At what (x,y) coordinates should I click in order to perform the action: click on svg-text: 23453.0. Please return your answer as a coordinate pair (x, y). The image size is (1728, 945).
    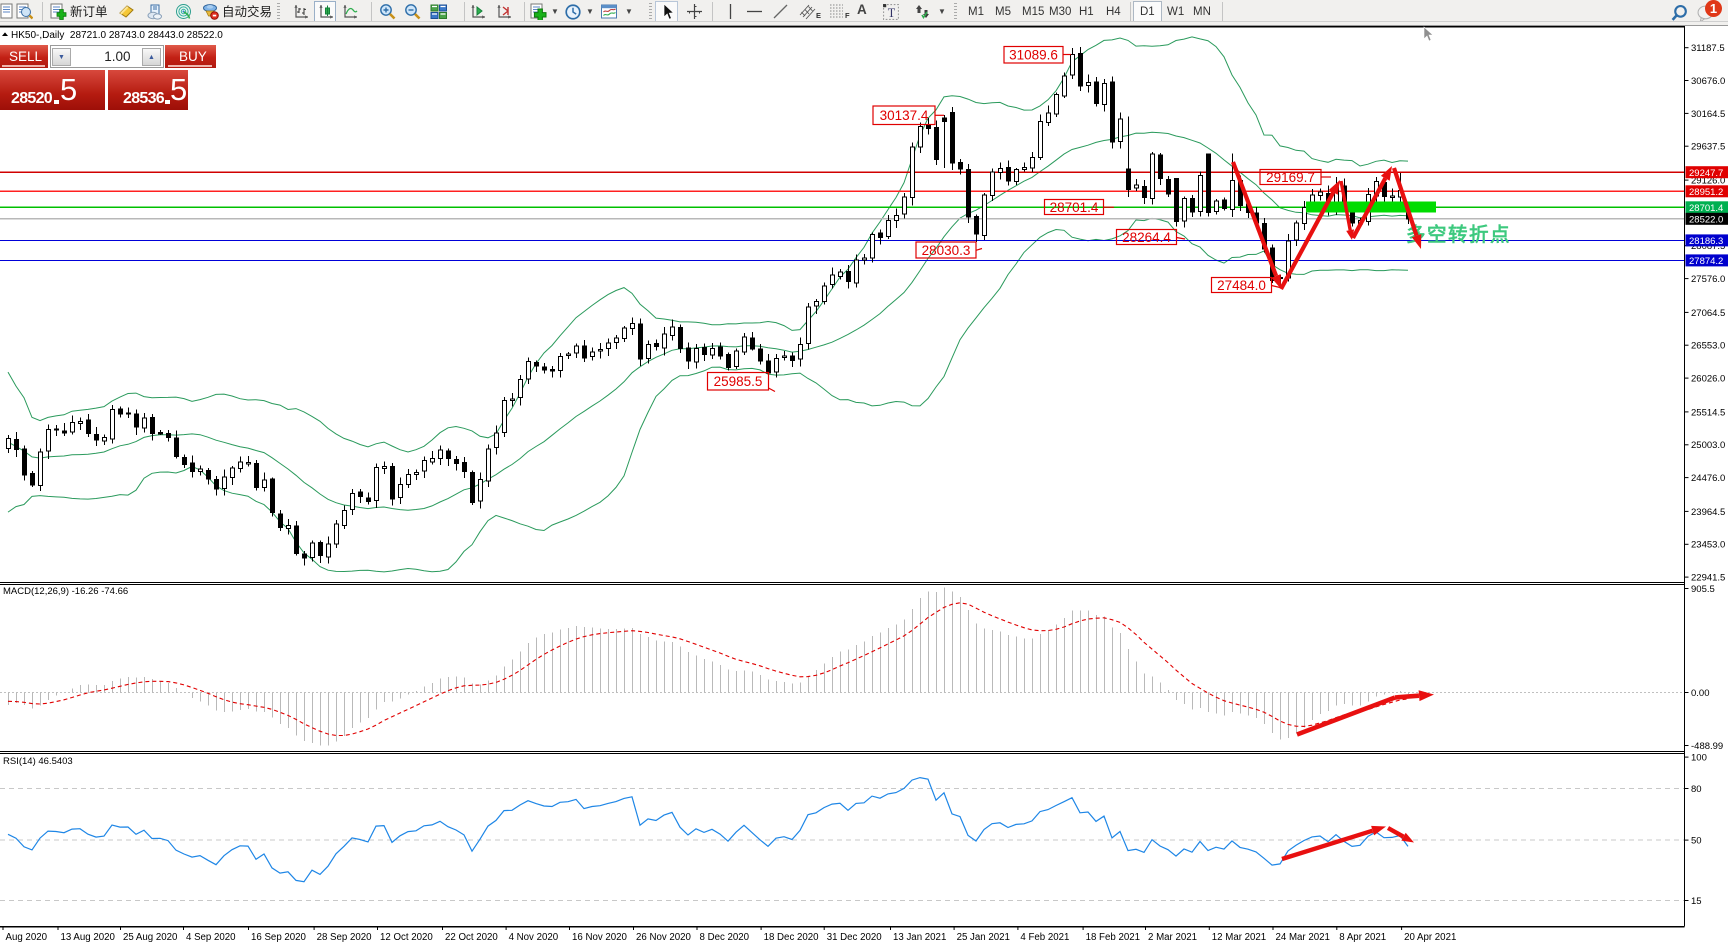
    Looking at the image, I should click on (1708, 545).